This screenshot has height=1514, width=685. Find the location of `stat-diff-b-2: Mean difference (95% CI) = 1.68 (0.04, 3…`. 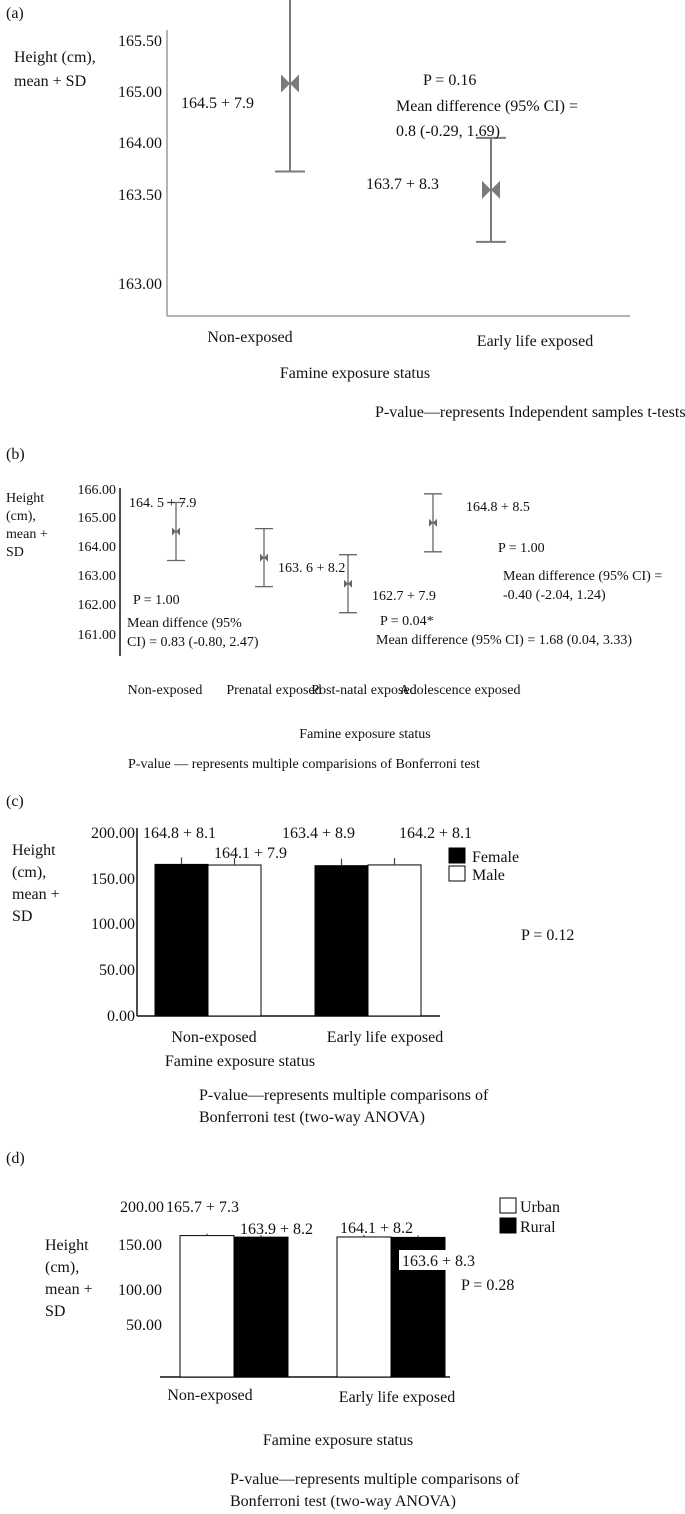

stat-diff-b-2: Mean difference (95% CI) = 1.68 (0.04, 3… is located at coordinates (504, 640).